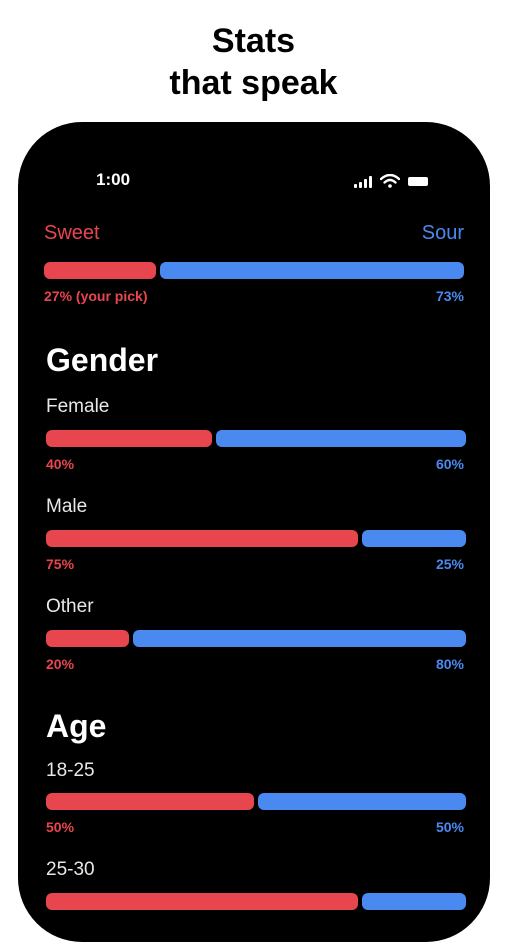 The width and height of the screenshot is (507, 942). Describe the element at coordinates (414, 901) in the screenshot. I see `age-25-30-sour-bar` at that location.